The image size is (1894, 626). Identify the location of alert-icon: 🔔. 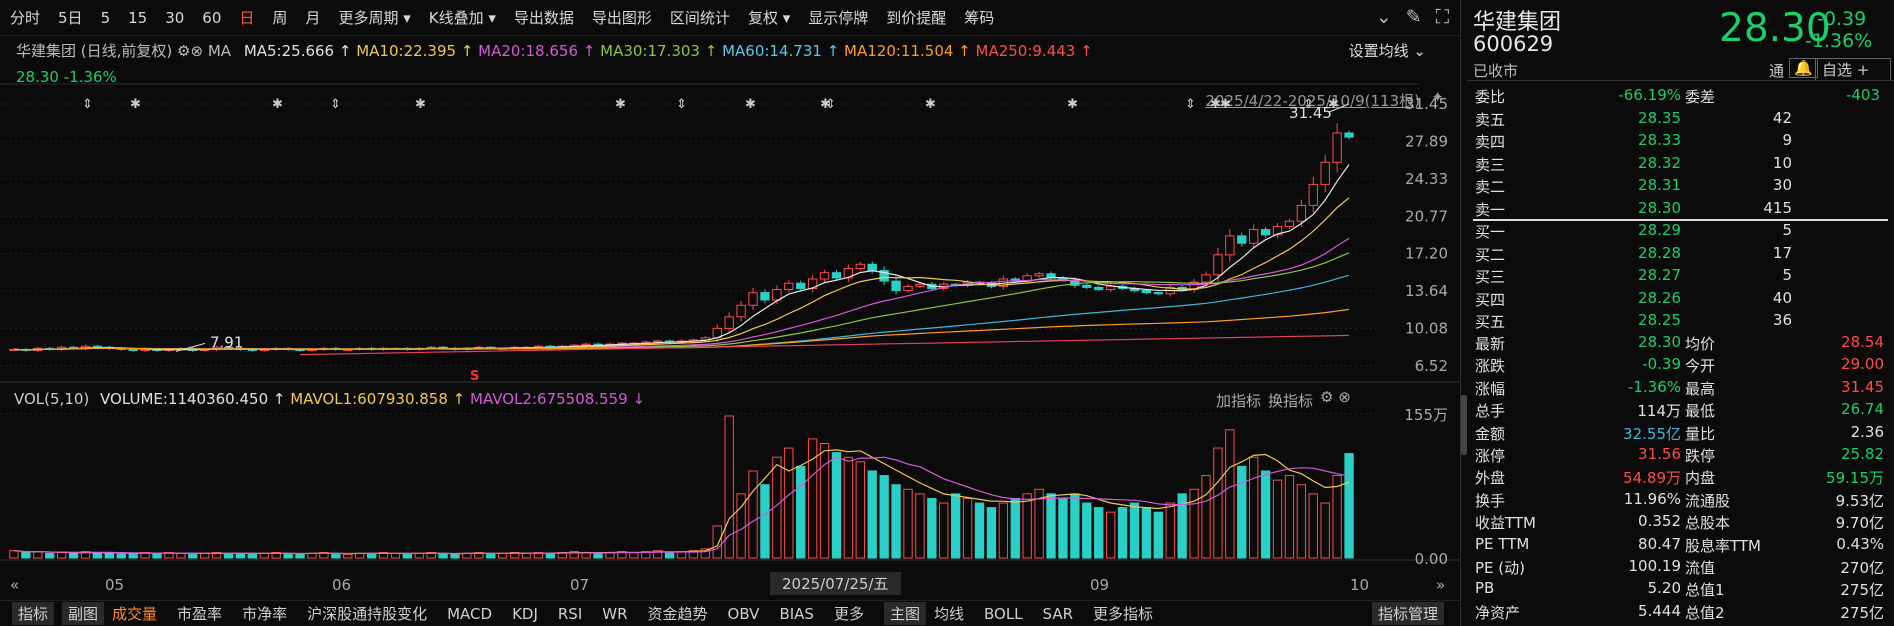
(1803, 68).